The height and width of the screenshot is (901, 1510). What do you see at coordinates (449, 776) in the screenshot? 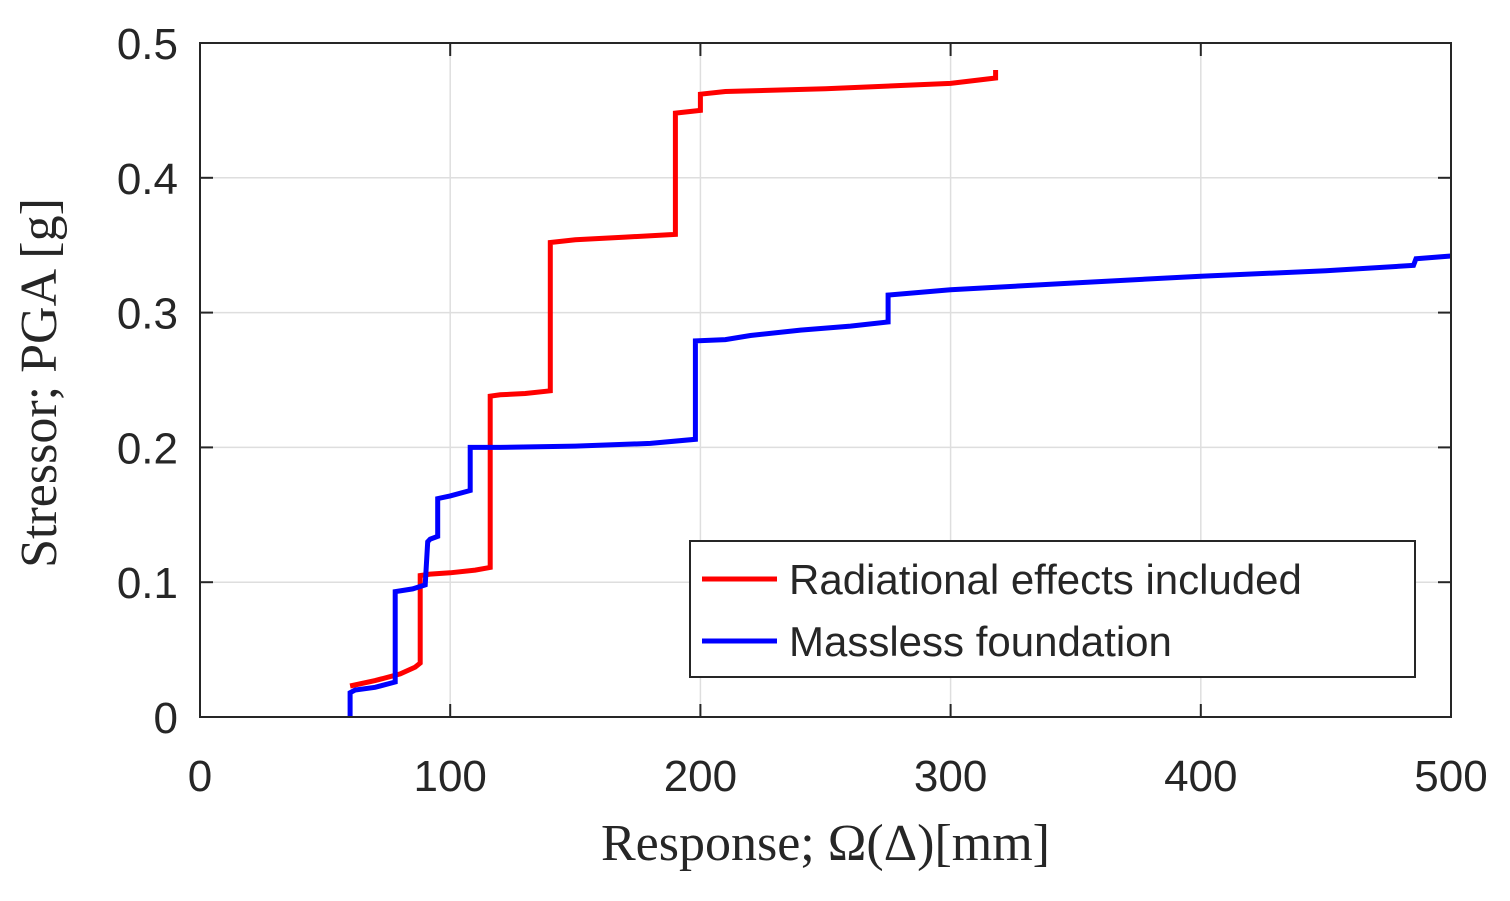
I see `x-tick-label: 100` at bounding box center [449, 776].